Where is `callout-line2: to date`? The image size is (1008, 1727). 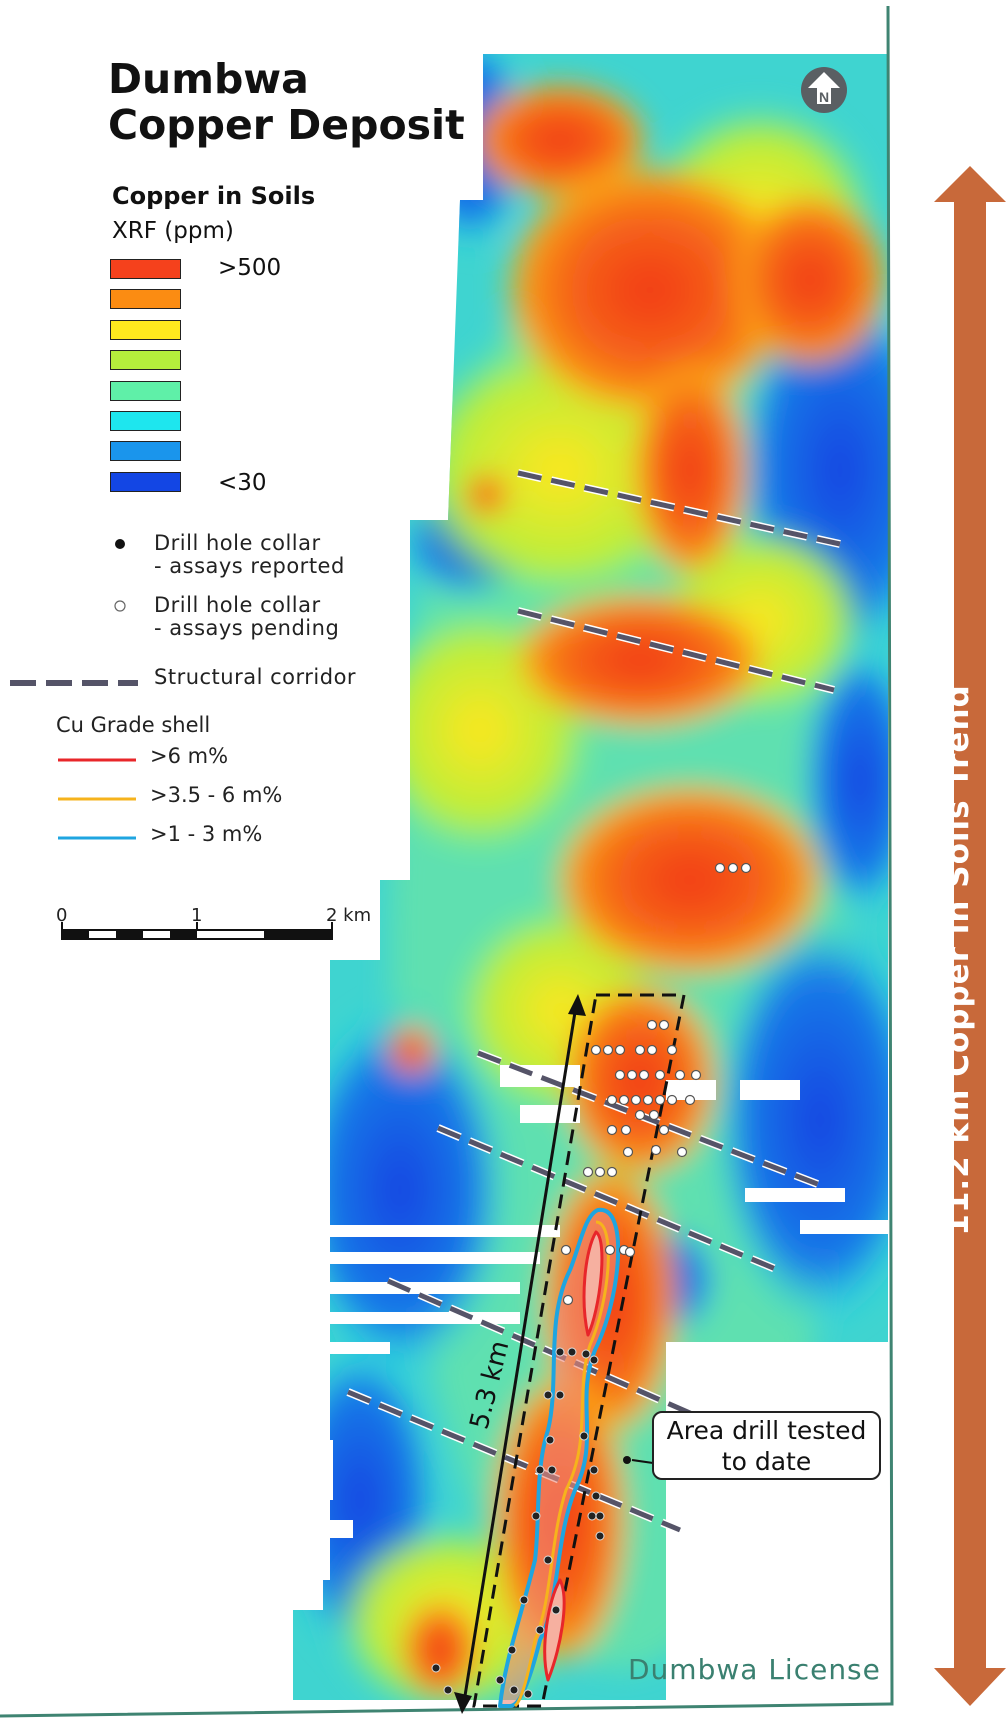 callout-line2: to date is located at coordinates (766, 1461).